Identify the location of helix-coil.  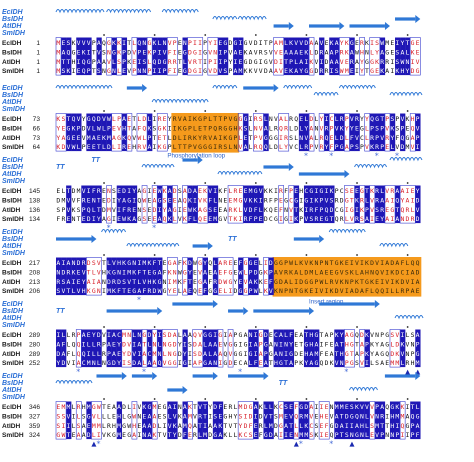
(326, 94).